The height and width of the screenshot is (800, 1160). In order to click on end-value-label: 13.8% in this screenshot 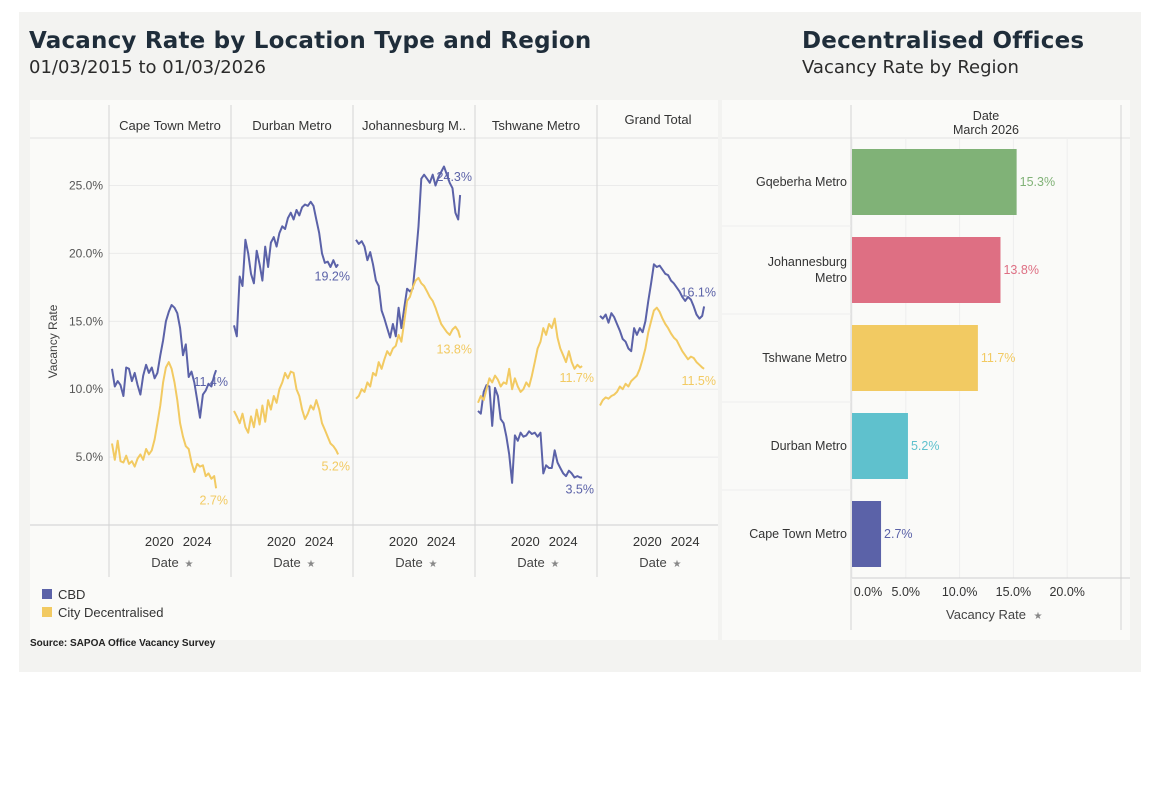, I will do `click(454, 350)`.